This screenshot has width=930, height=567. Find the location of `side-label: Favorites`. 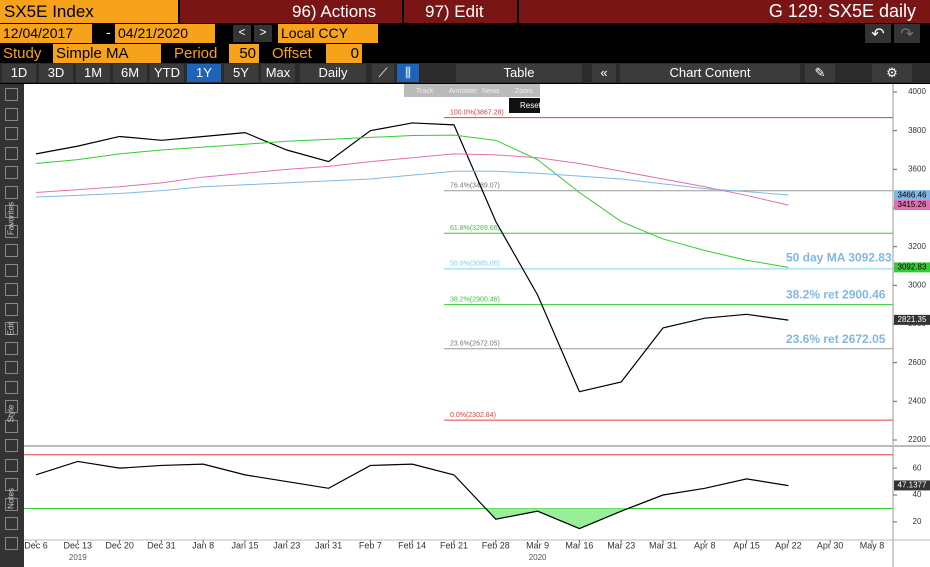

side-label: Favorites is located at coordinates (11, 218).